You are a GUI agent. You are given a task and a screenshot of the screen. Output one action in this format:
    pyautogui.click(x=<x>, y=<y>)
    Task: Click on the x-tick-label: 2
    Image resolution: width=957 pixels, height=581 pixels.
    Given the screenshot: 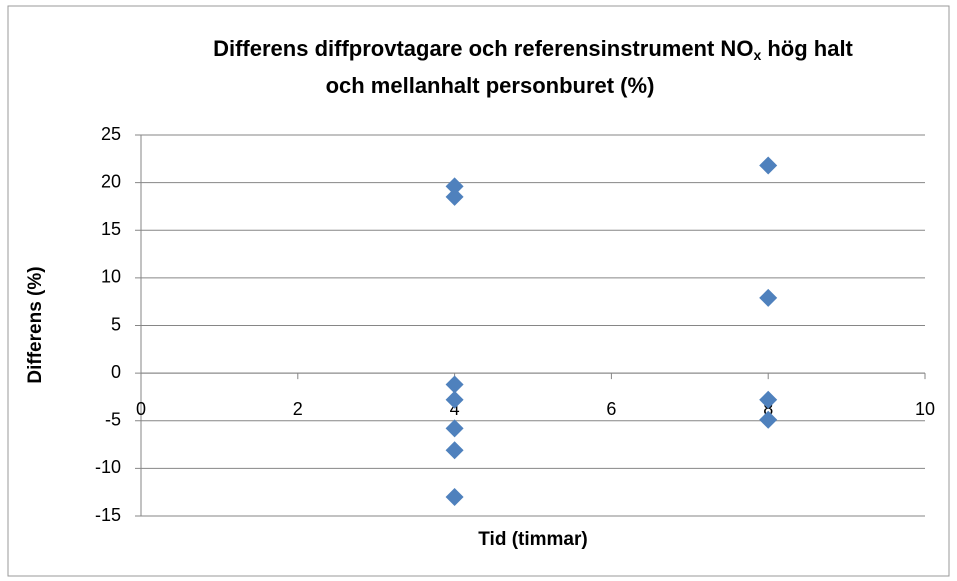 What is the action you would take?
    pyautogui.click(x=298, y=409)
    